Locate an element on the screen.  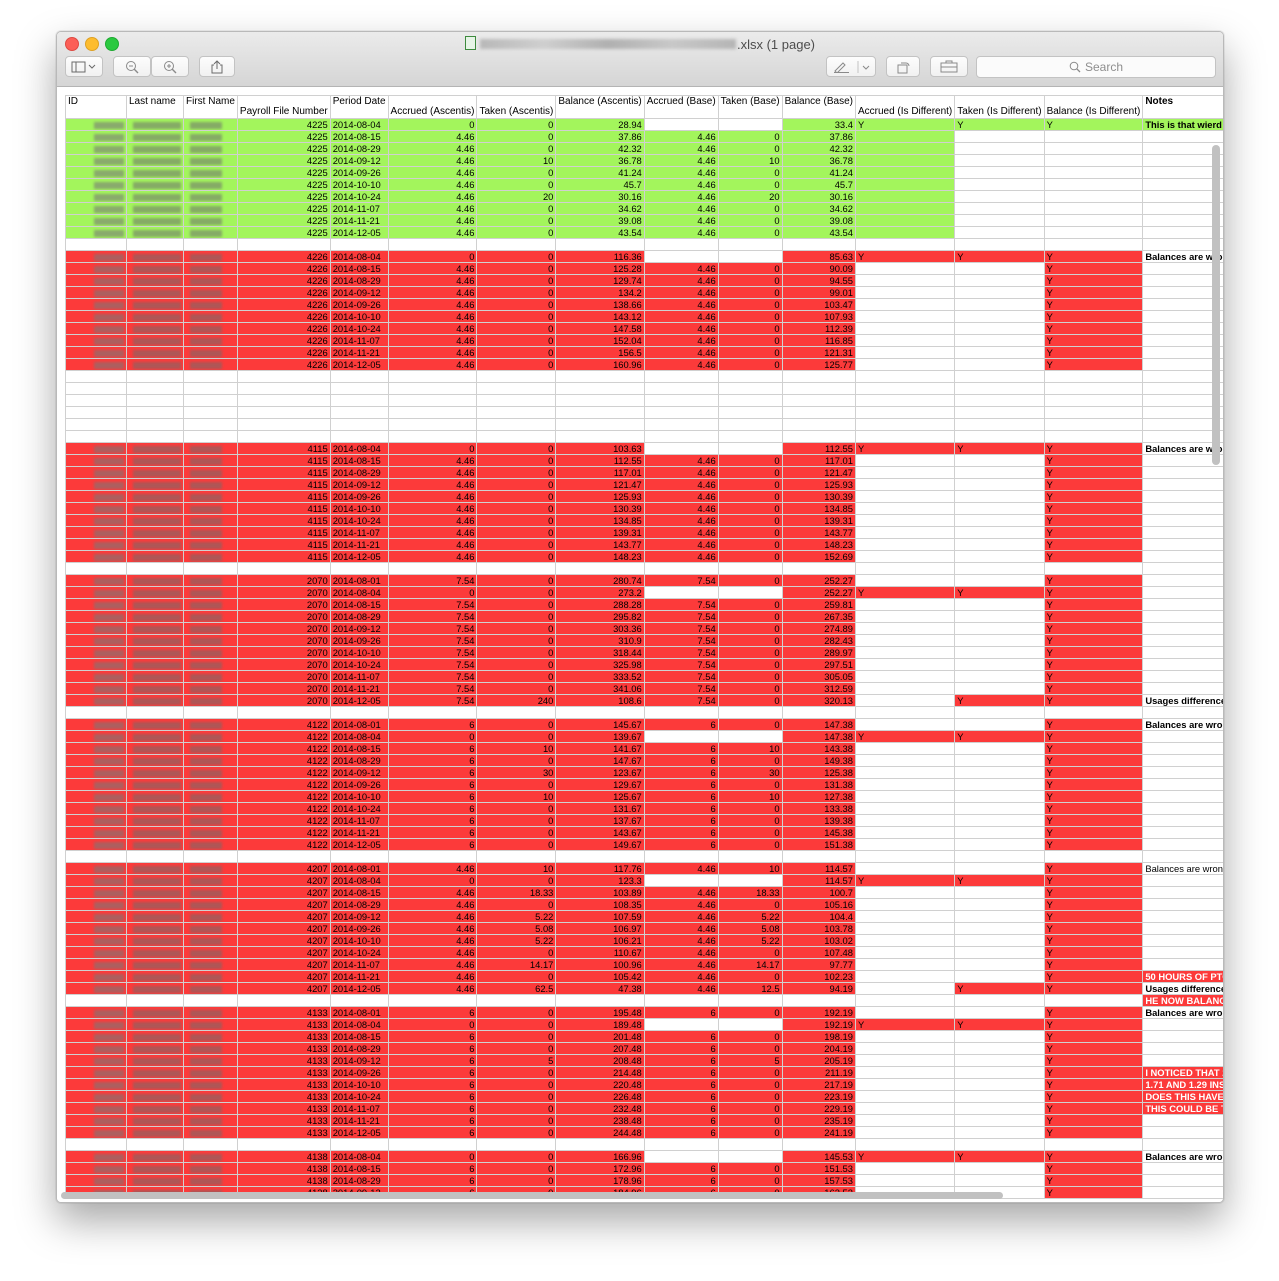
rotate-button is located at coordinates (903, 66).